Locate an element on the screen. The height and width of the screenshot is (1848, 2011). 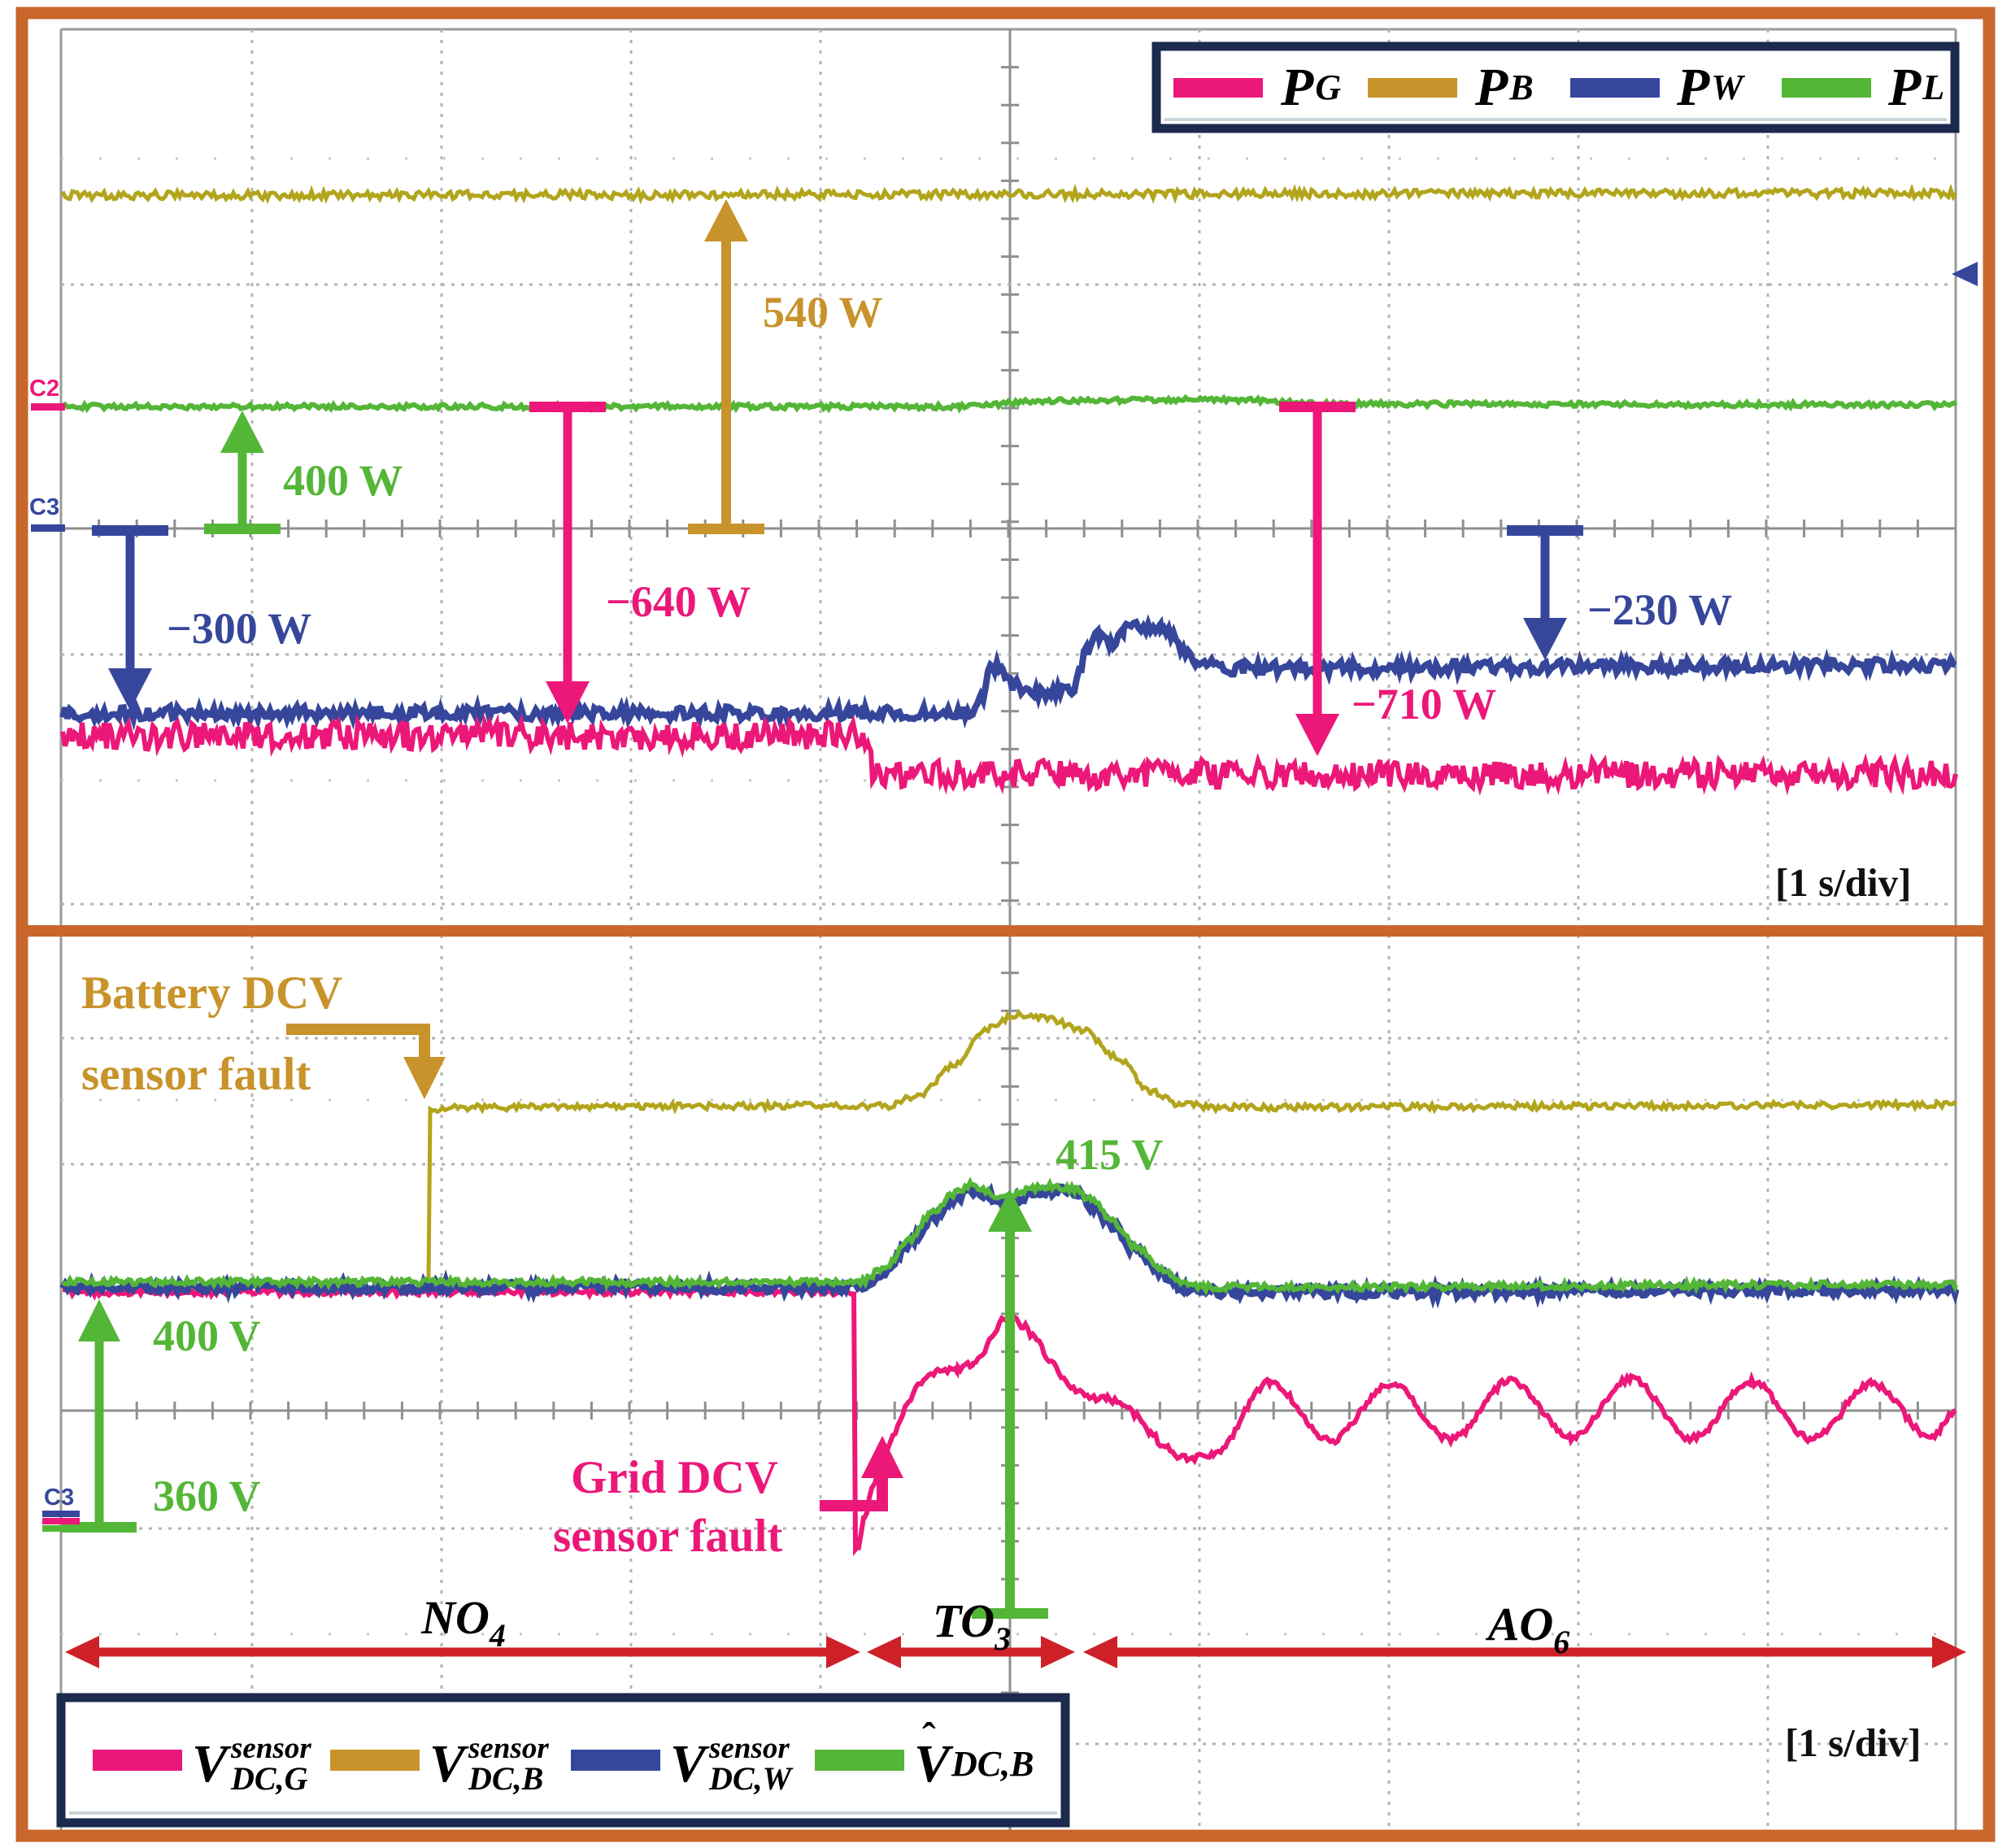
legend-bottom-item-vdcb-hat: ˆ V DC,B is located at coordinates (974, 1754).